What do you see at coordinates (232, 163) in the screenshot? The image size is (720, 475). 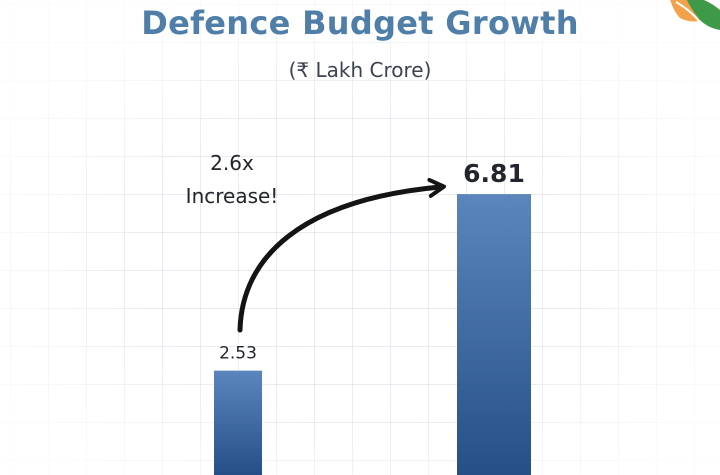 I see `annotation-multiplier: 2.6x` at bounding box center [232, 163].